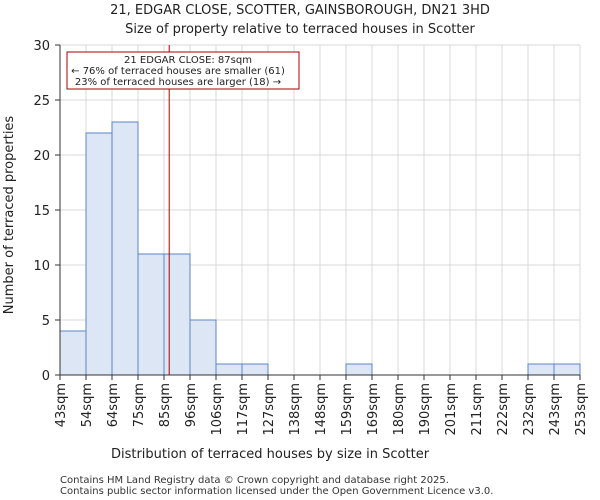 Image resolution: width=600 pixels, height=500 pixels. What do you see at coordinates (581, 409) in the screenshot?
I see `x-tick-label: 253sqm` at bounding box center [581, 409].